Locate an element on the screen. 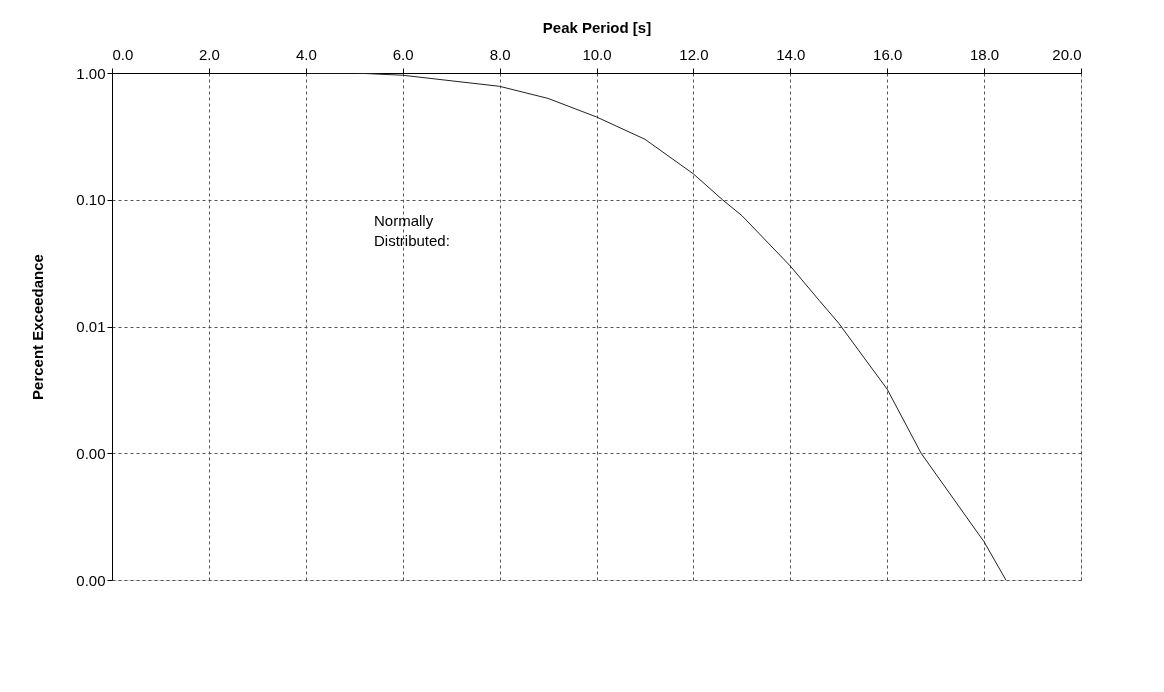  x-tick-label: 0.0 is located at coordinates (123, 54).